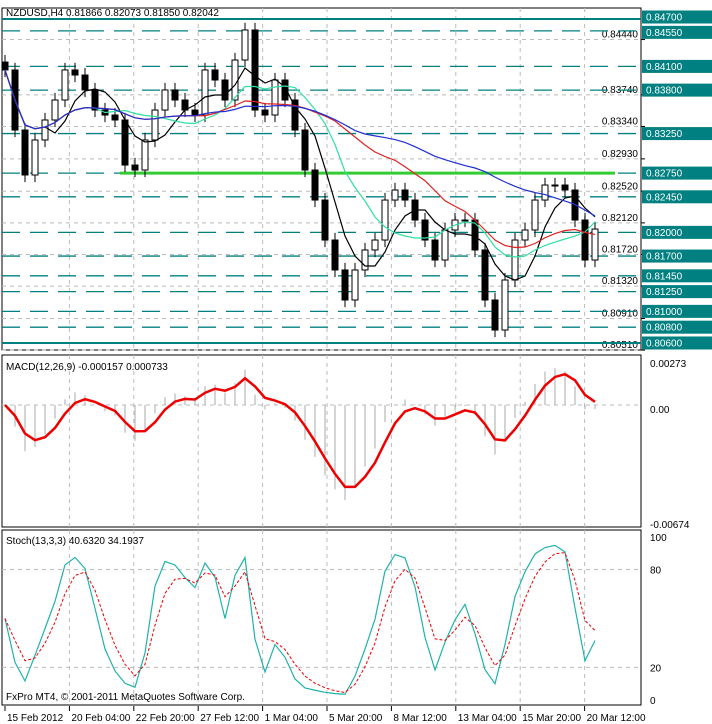 The width and height of the screenshot is (712, 724). I want to click on stoch-tick: 0, so click(653, 701).